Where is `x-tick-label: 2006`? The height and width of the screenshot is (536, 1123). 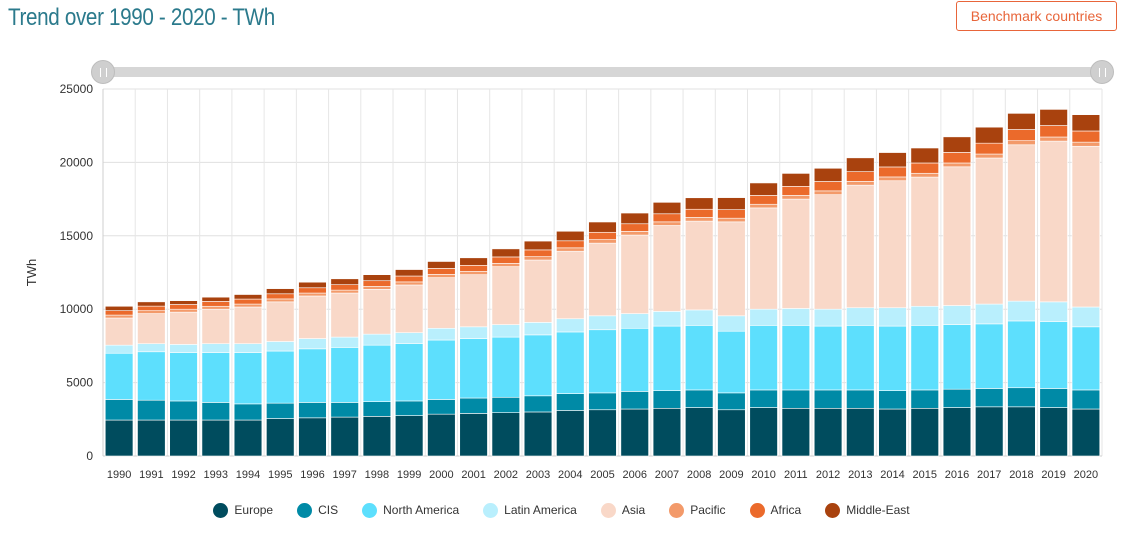
x-tick-label: 2006 is located at coordinates (634, 475).